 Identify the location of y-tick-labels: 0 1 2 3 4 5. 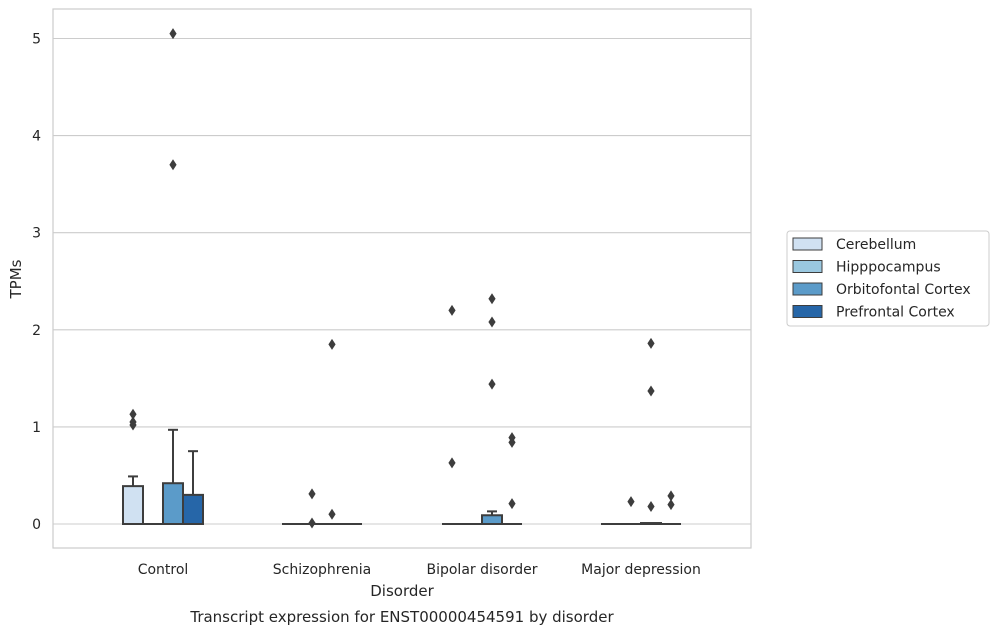
(36, 283).